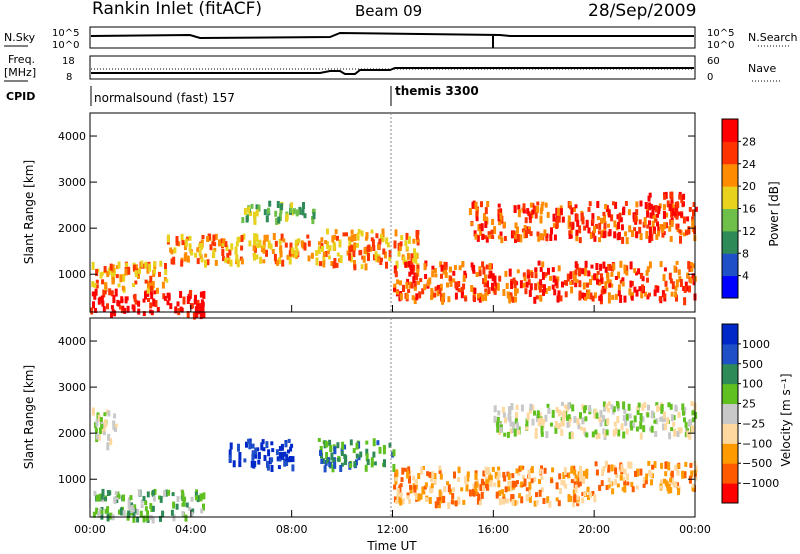 The width and height of the screenshot is (800, 554). I want to click on power-colorbar-swatch, so click(730, 175).